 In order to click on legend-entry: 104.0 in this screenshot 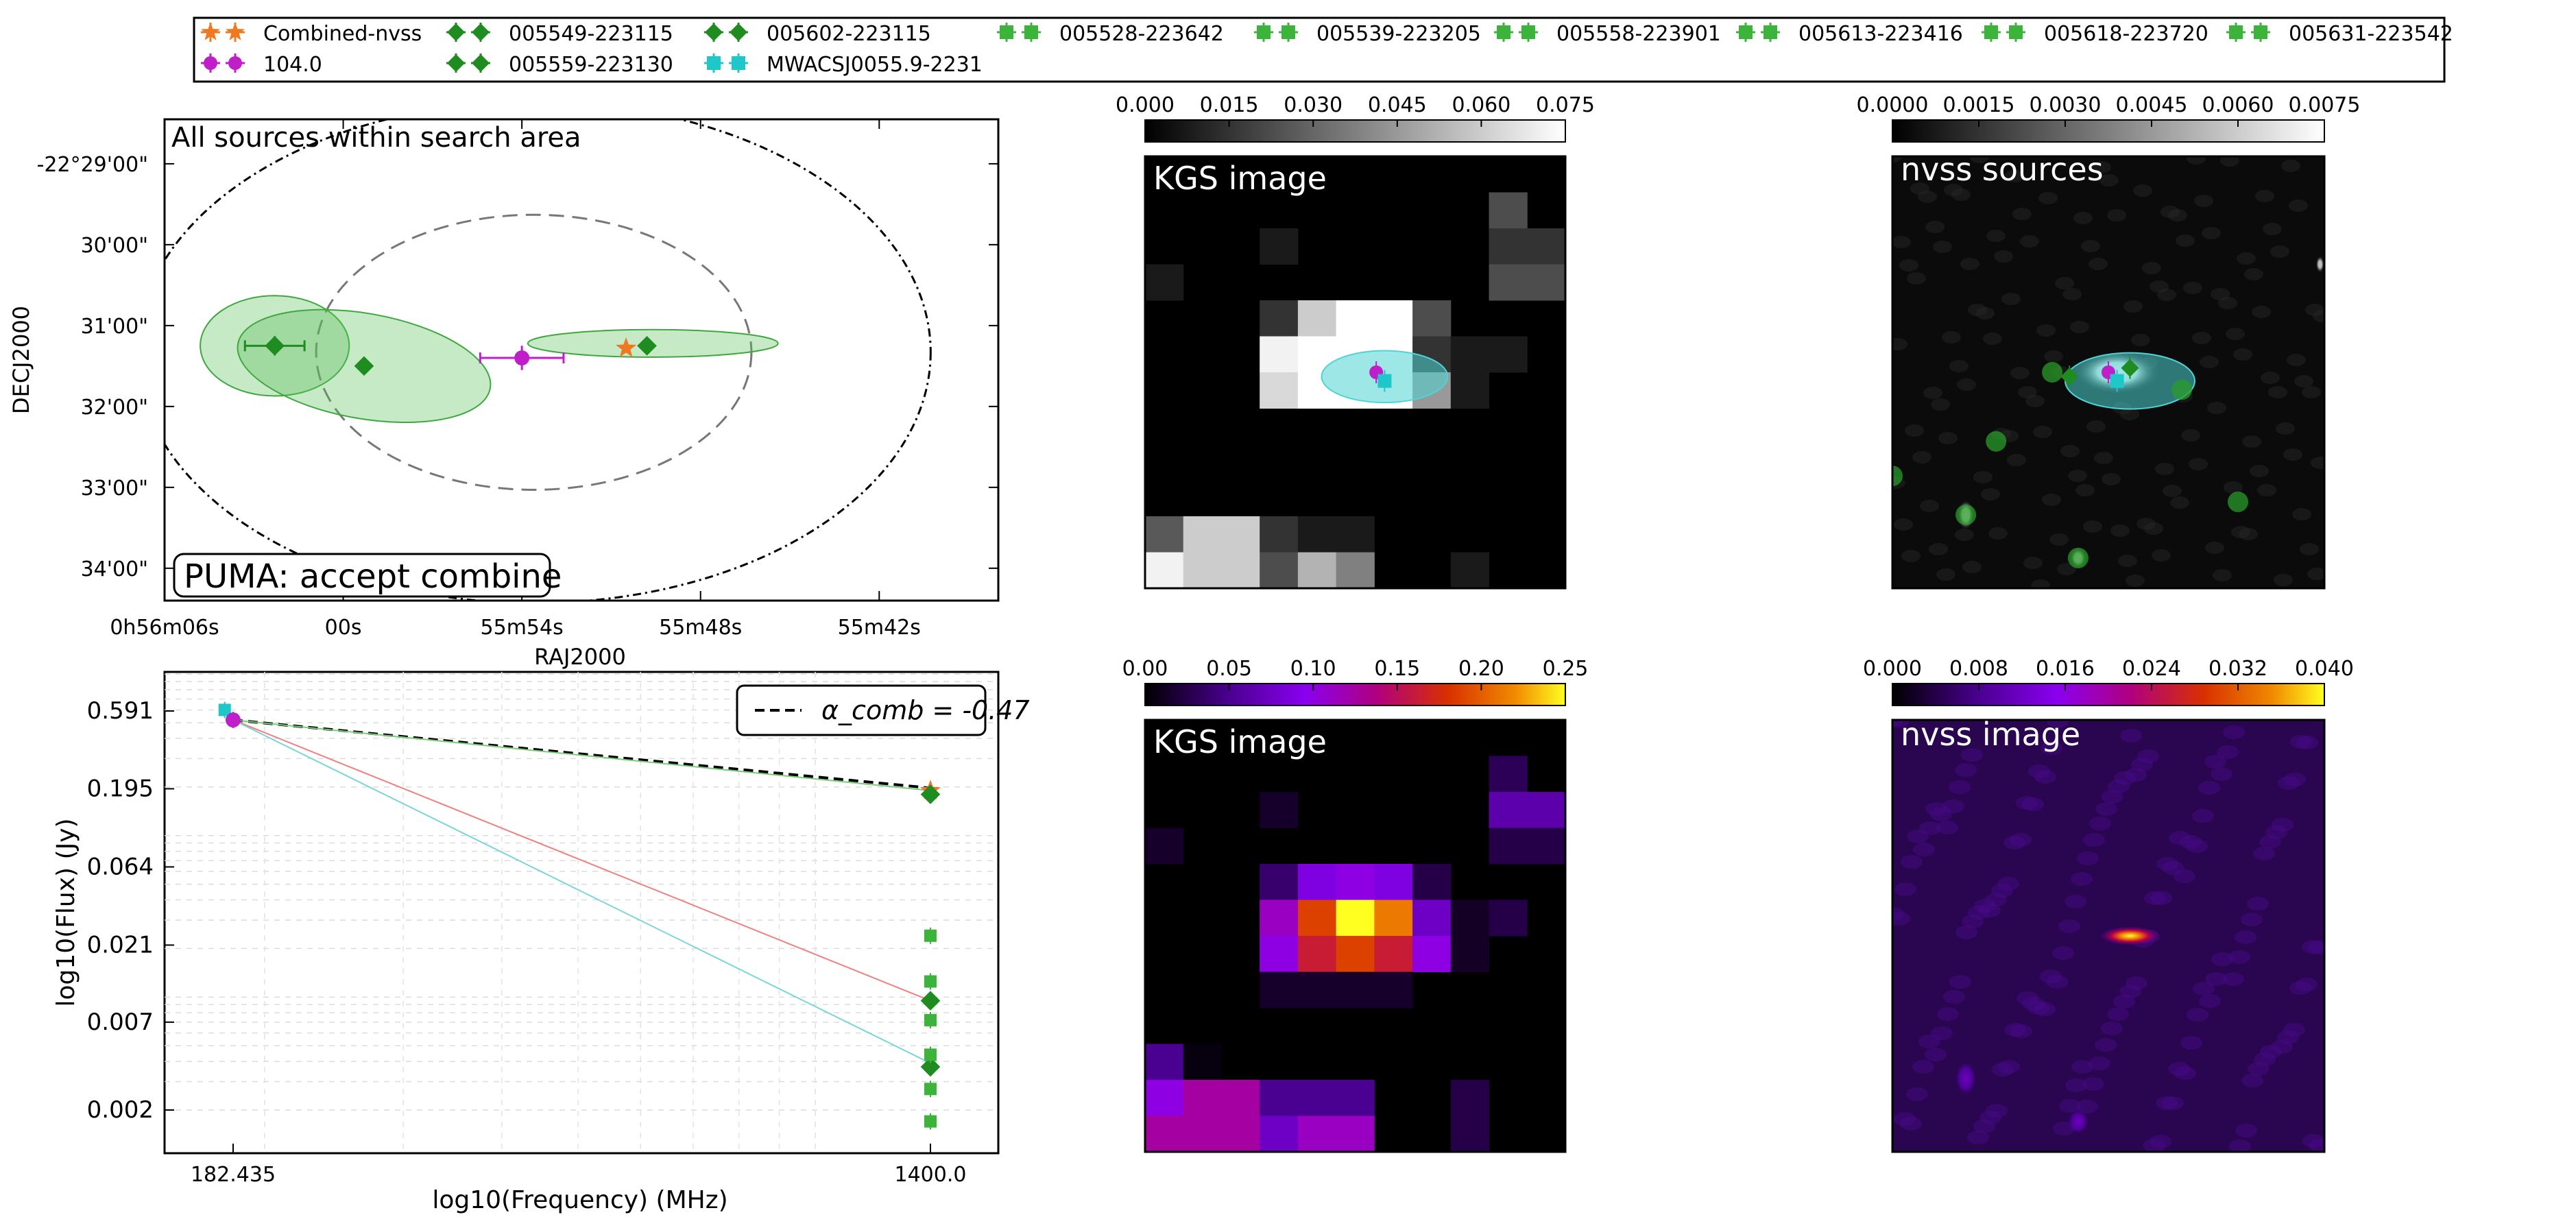, I will do `click(261, 65)`.